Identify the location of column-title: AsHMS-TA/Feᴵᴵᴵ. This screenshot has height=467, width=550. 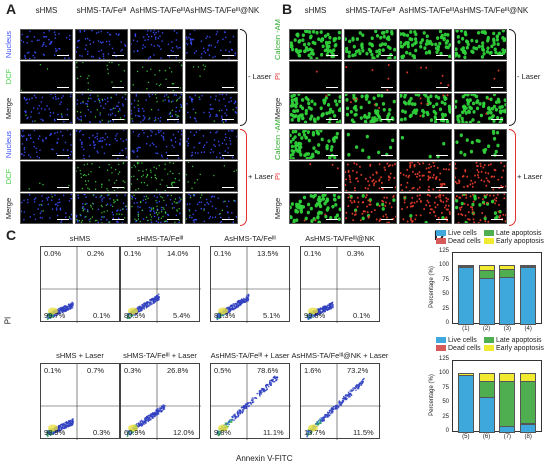
(157, 10).